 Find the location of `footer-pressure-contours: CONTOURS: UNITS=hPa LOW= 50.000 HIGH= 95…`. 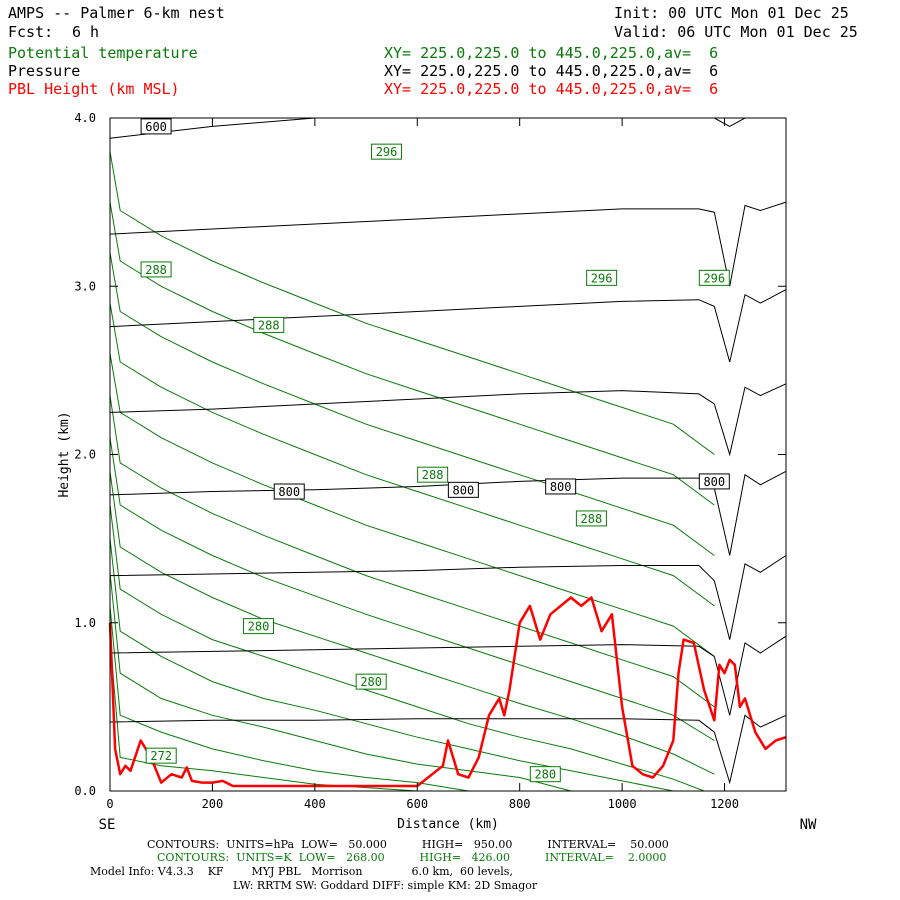

footer-pressure-contours: CONTOURS: UNITS=hPa LOW= 50.000 HIGH= 95… is located at coordinates (408, 844).